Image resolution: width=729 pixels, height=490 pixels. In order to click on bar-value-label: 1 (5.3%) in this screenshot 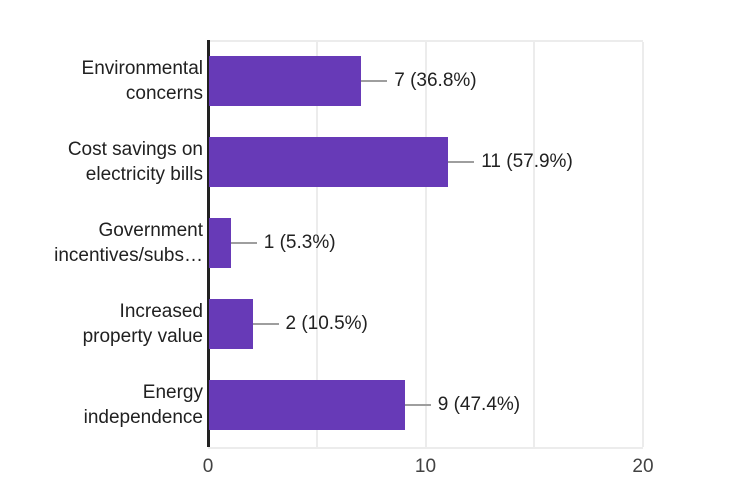, I will do `click(299, 242)`.